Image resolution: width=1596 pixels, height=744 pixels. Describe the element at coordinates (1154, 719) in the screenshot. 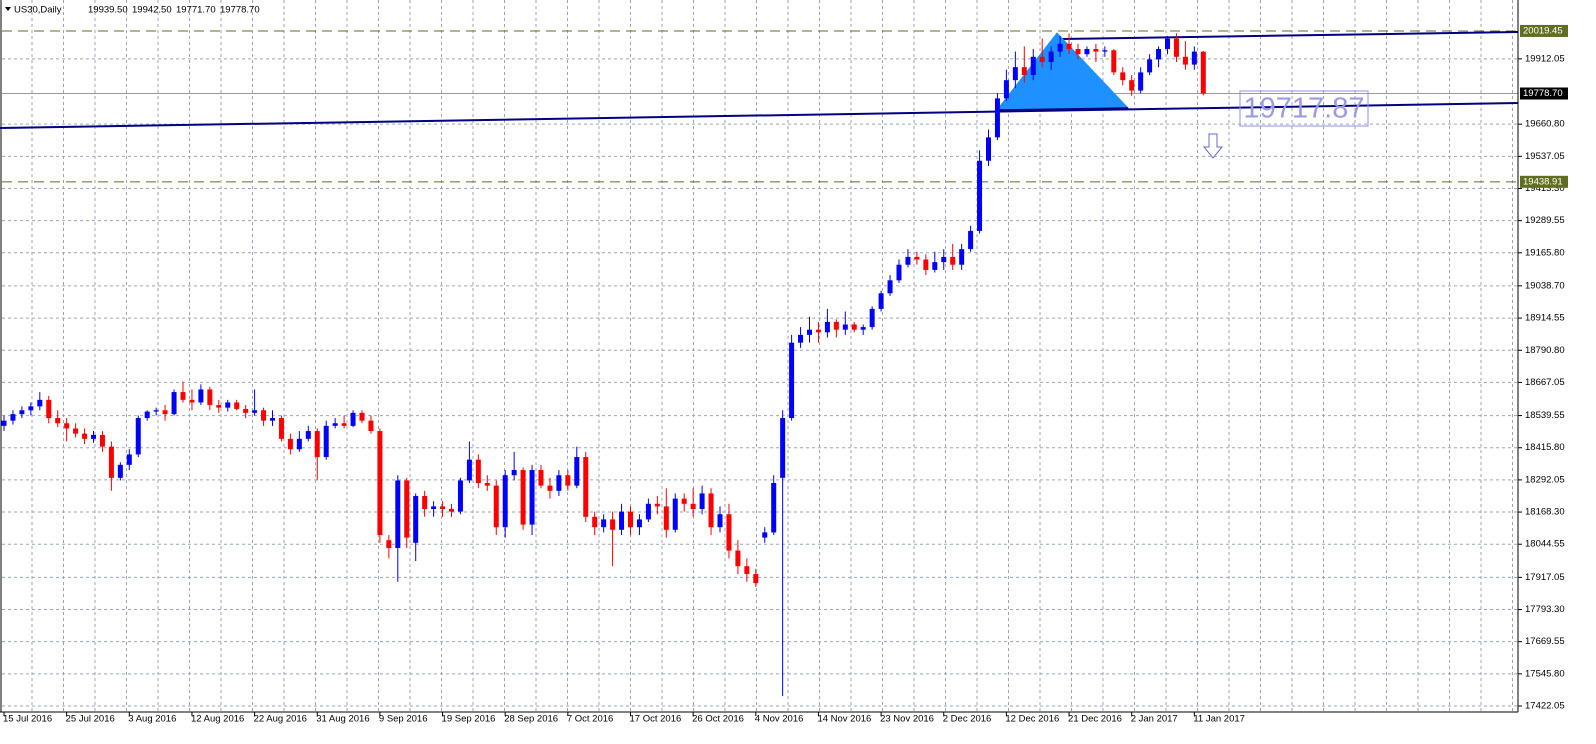

I see `x-tick-label: 2 Jan 2017` at that location.